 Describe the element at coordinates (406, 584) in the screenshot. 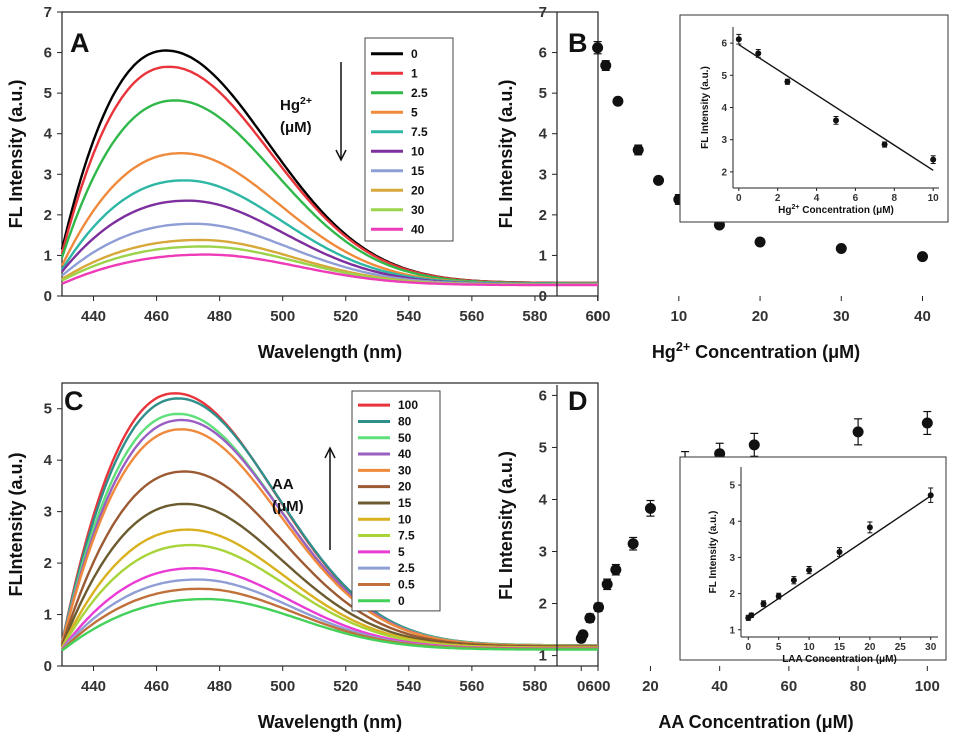

I see `legend-label: 0.5` at that location.